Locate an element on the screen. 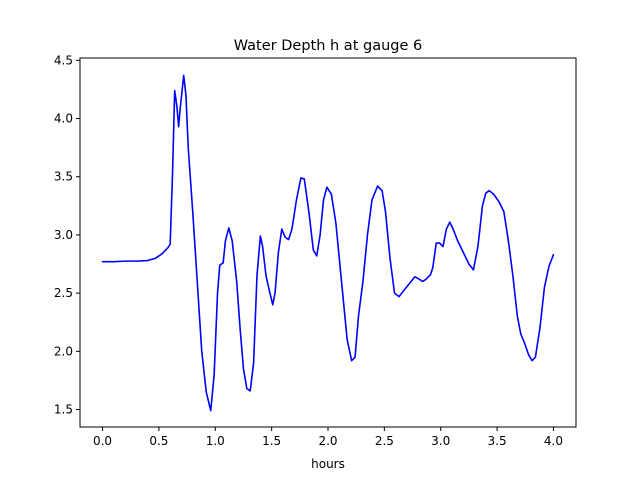 Image resolution: width=640 pixels, height=484 pixels. x-tick-label: 2.0 is located at coordinates (327, 441).